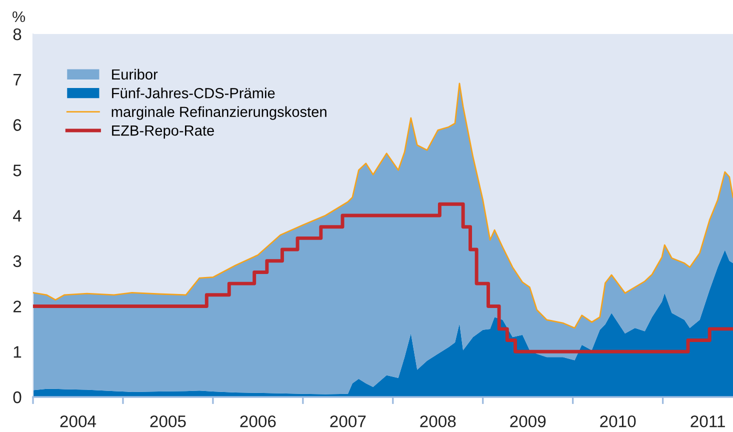 The height and width of the screenshot is (432, 733). I want to click on y-axis-title: %, so click(19, 16).